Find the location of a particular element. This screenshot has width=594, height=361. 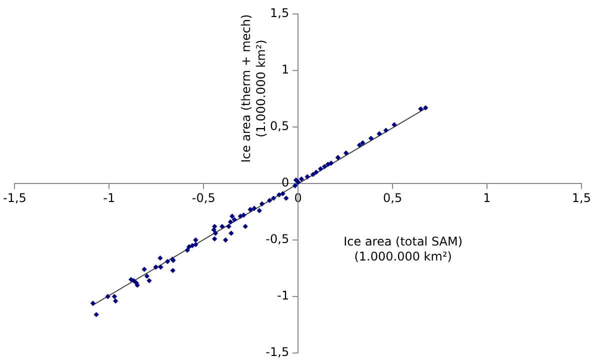

x-tick-label: -1 is located at coordinates (109, 197).